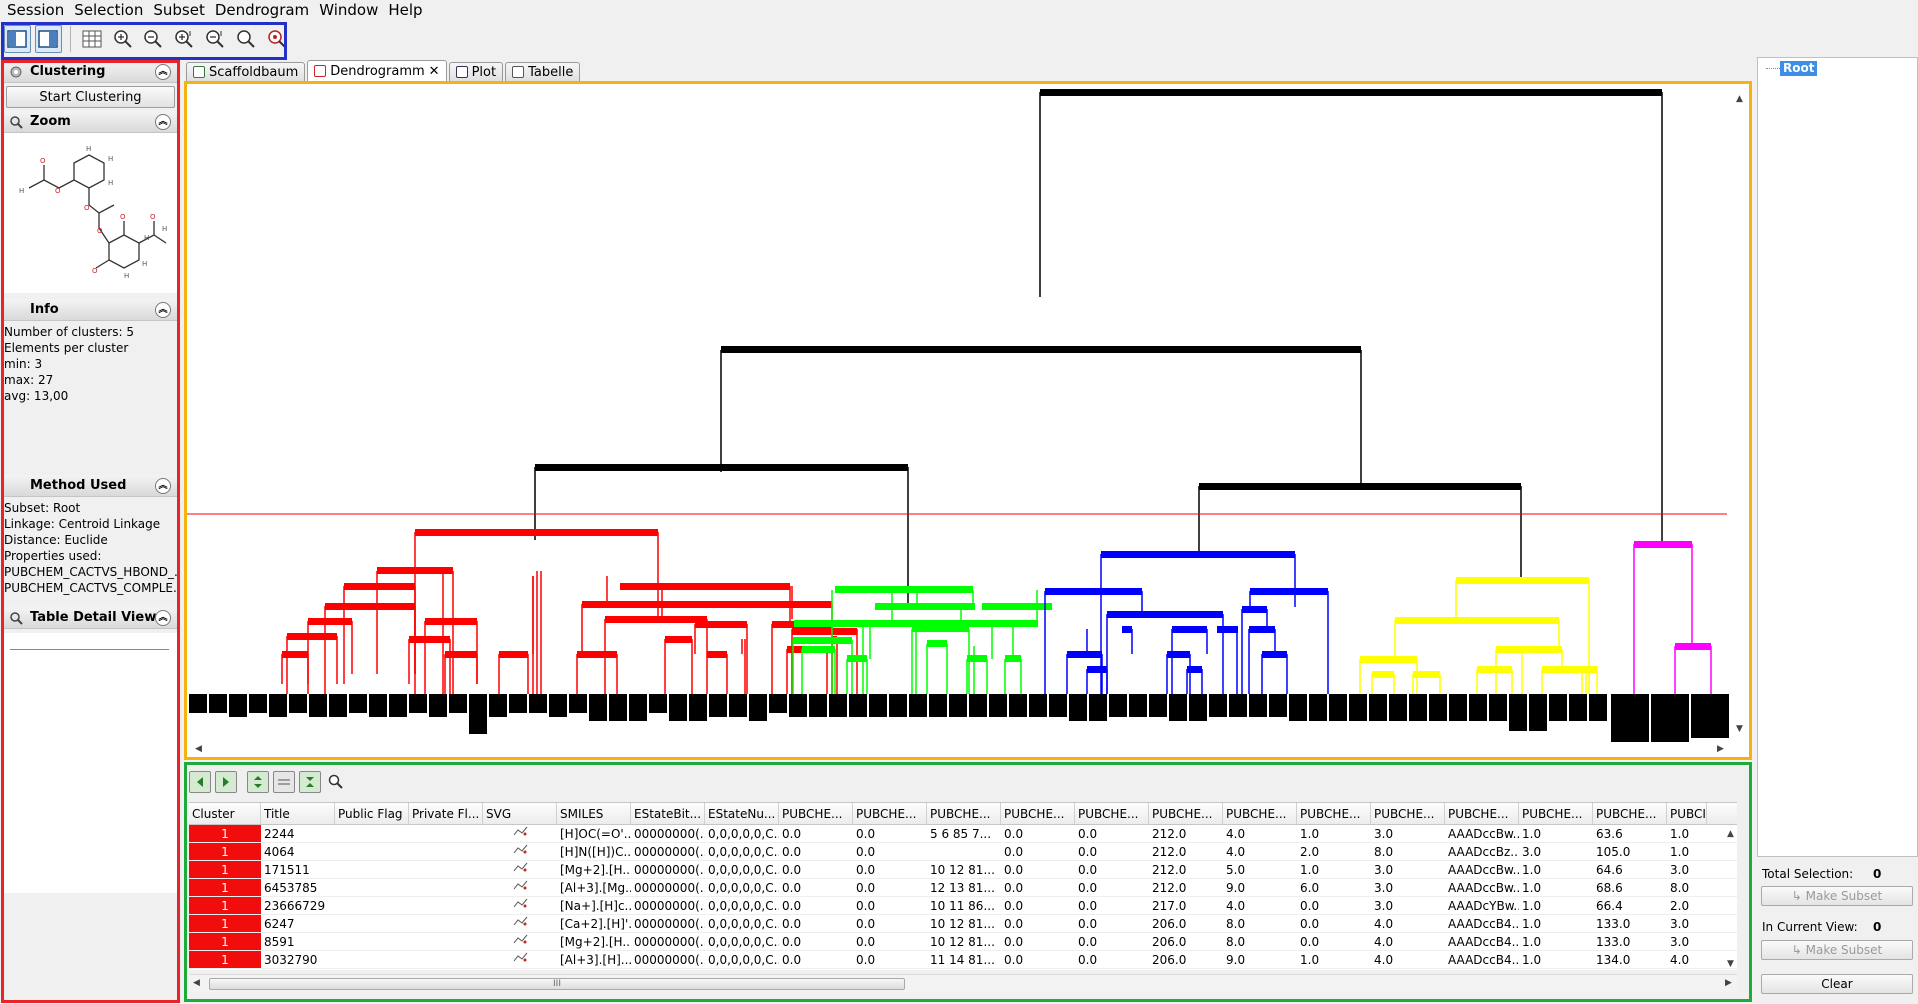  What do you see at coordinates (215, 39) in the screenshot?
I see `zoom-out-y-icon` at bounding box center [215, 39].